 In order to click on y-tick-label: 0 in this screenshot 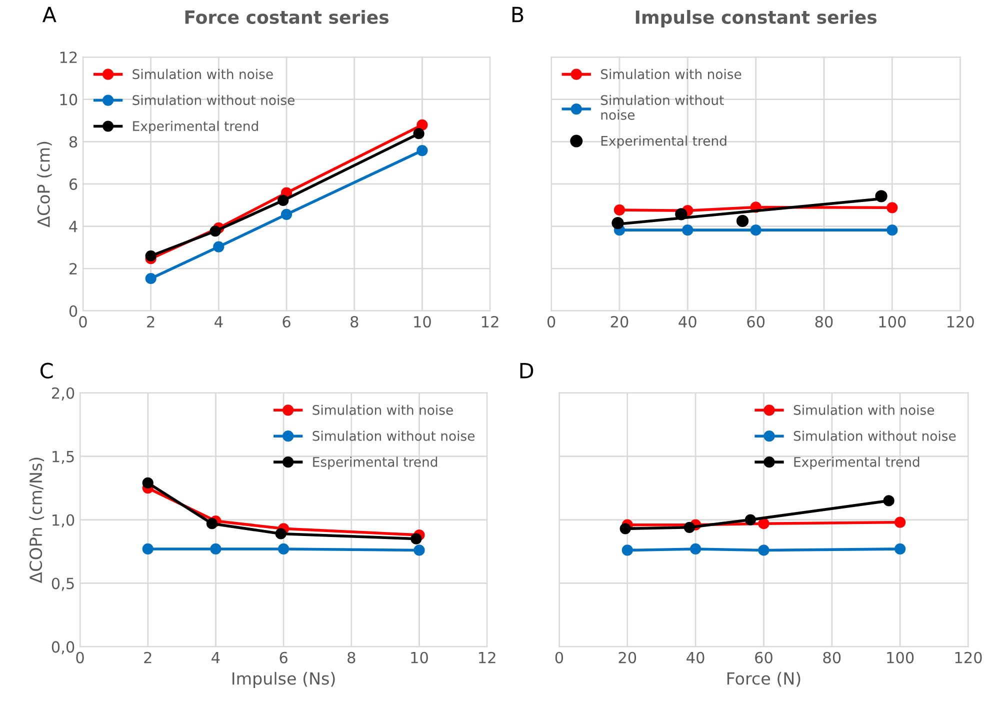, I will do `click(73, 311)`.